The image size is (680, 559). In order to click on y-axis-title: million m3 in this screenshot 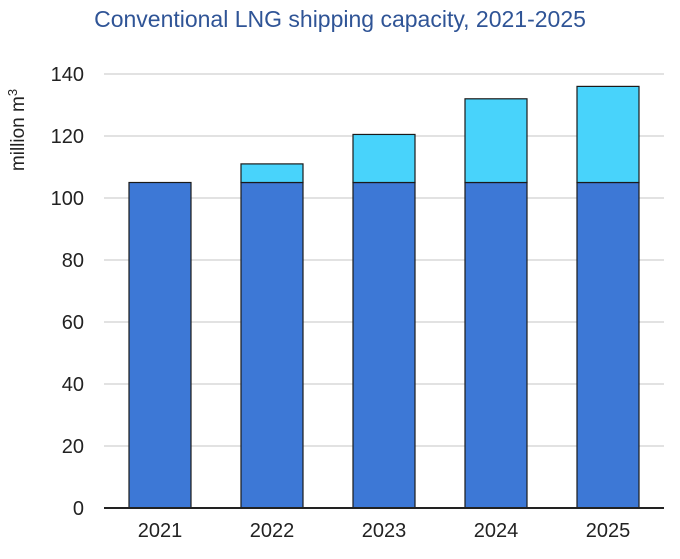, I will do `click(17, 130)`.